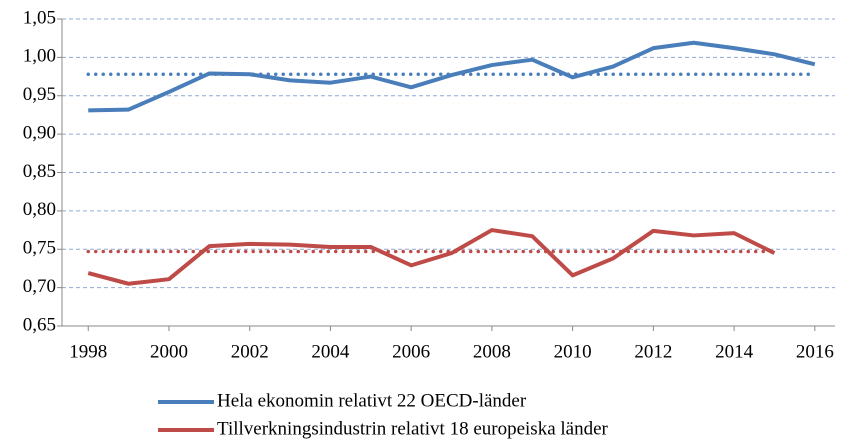 The image size is (845, 442). What do you see at coordinates (492, 351) in the screenshot?
I see `x-tick-label: 2008` at bounding box center [492, 351].